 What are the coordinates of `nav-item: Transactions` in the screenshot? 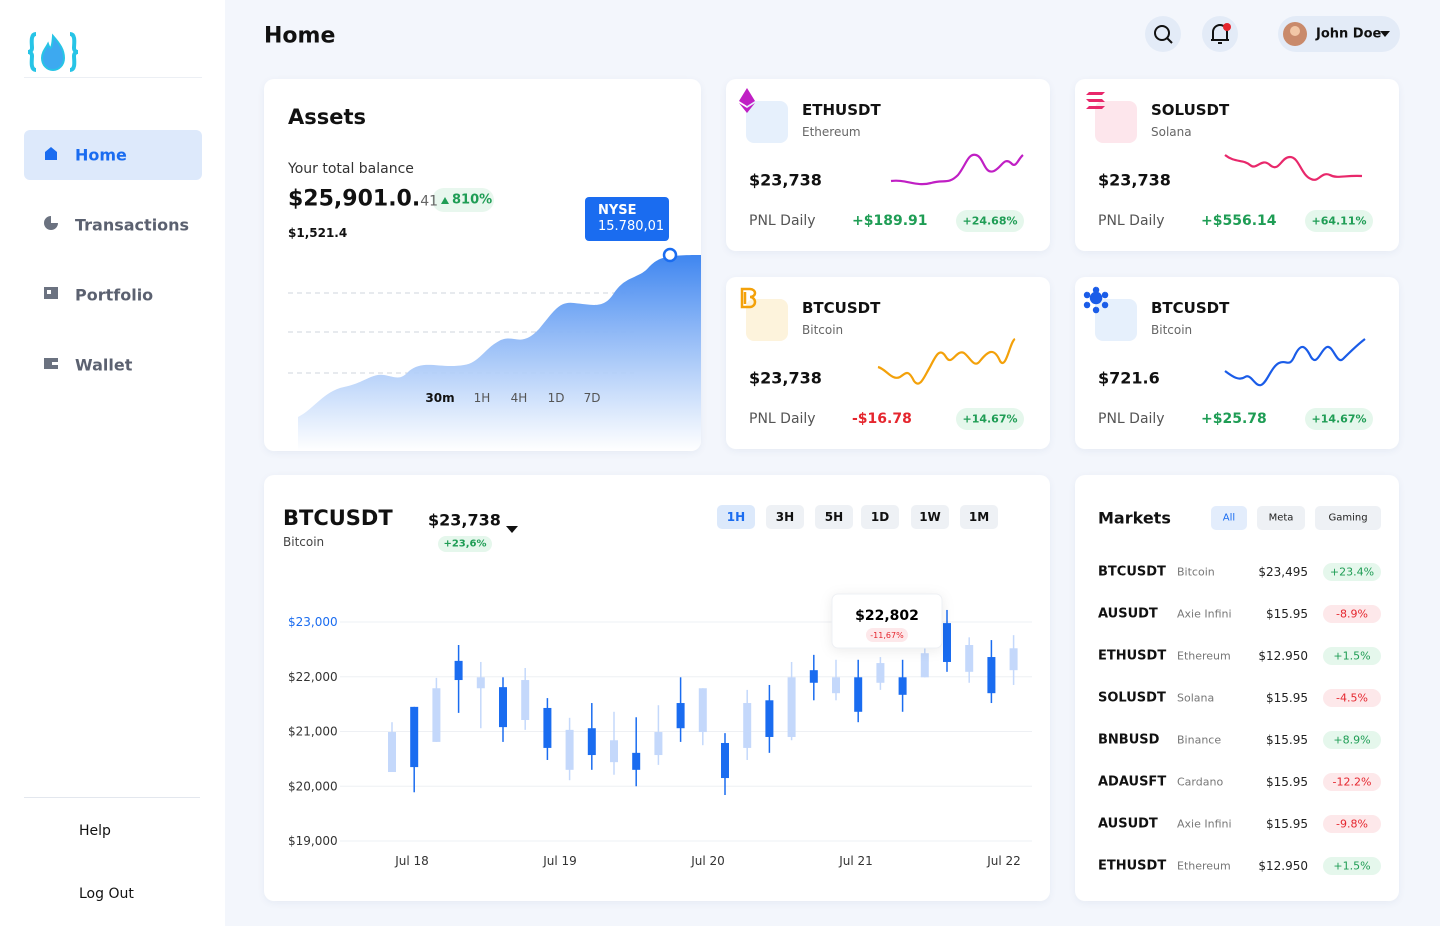 It's located at (113, 225).